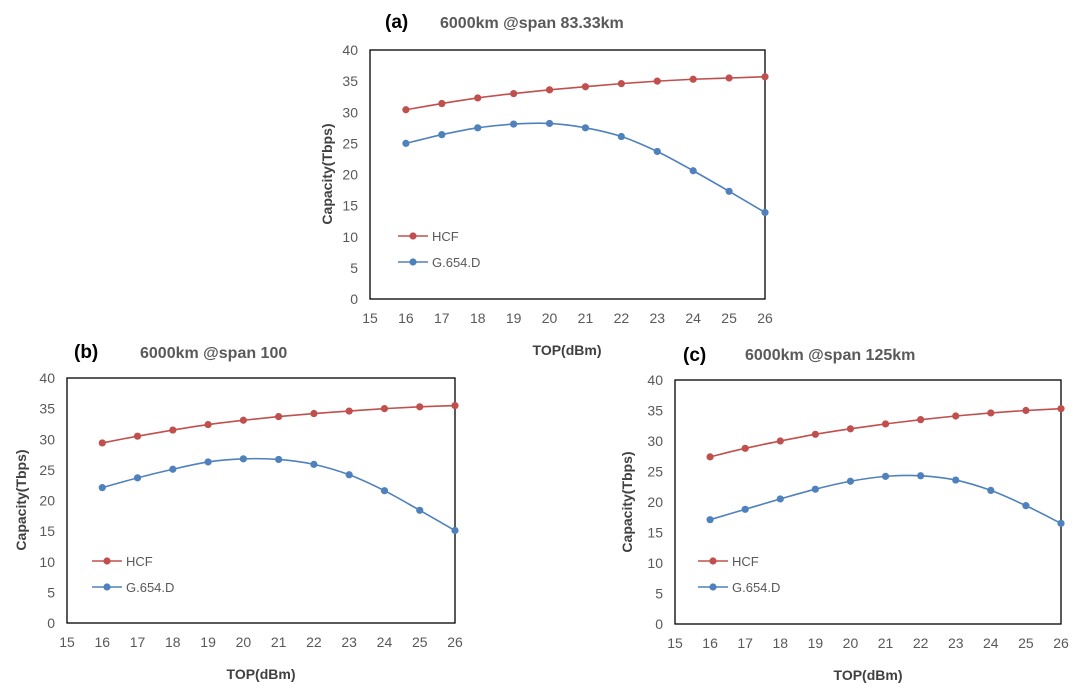 The height and width of the screenshot is (695, 1080). Describe the element at coordinates (585, 93) in the screenshot. I see `series-line-hcf` at that location.